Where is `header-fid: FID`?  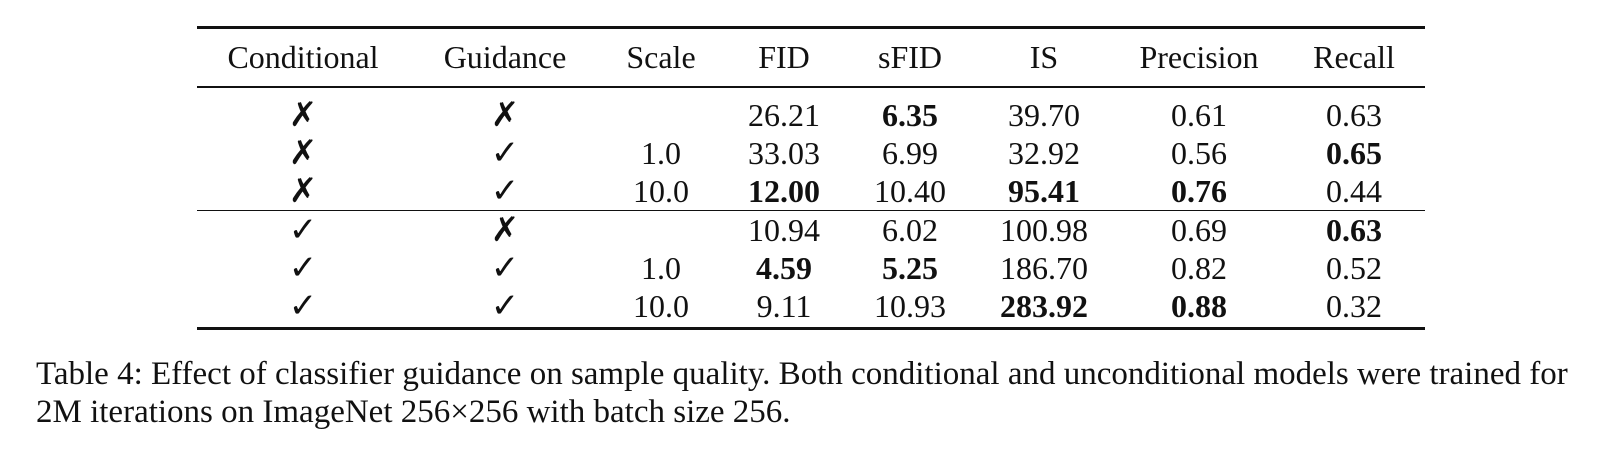 header-fid: FID is located at coordinates (784, 57).